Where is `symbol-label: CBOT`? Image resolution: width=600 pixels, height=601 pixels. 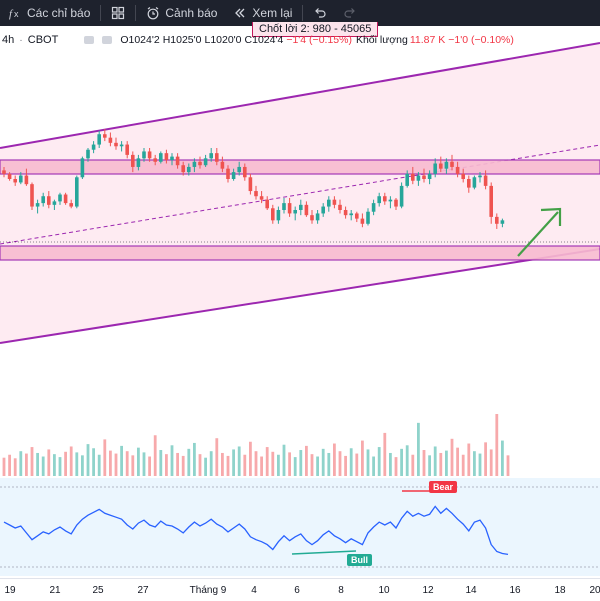
symbol-label: CBOT is located at coordinates (43, 40).